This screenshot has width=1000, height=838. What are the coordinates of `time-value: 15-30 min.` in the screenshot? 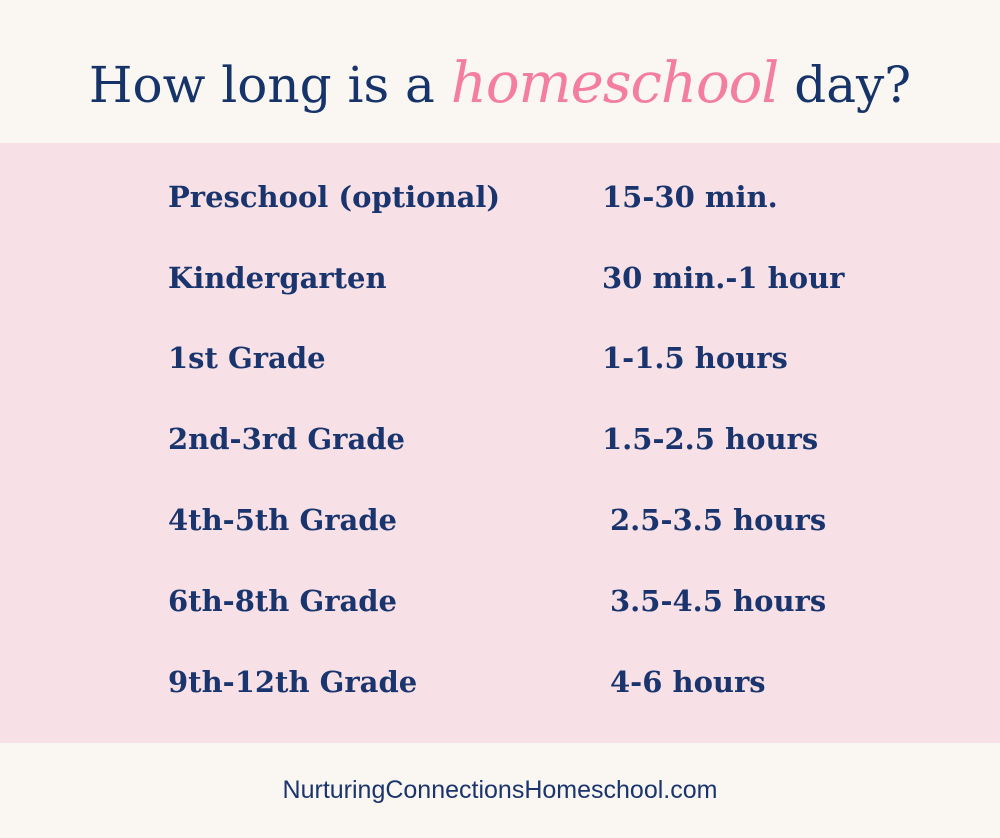 It's located at (690, 197).